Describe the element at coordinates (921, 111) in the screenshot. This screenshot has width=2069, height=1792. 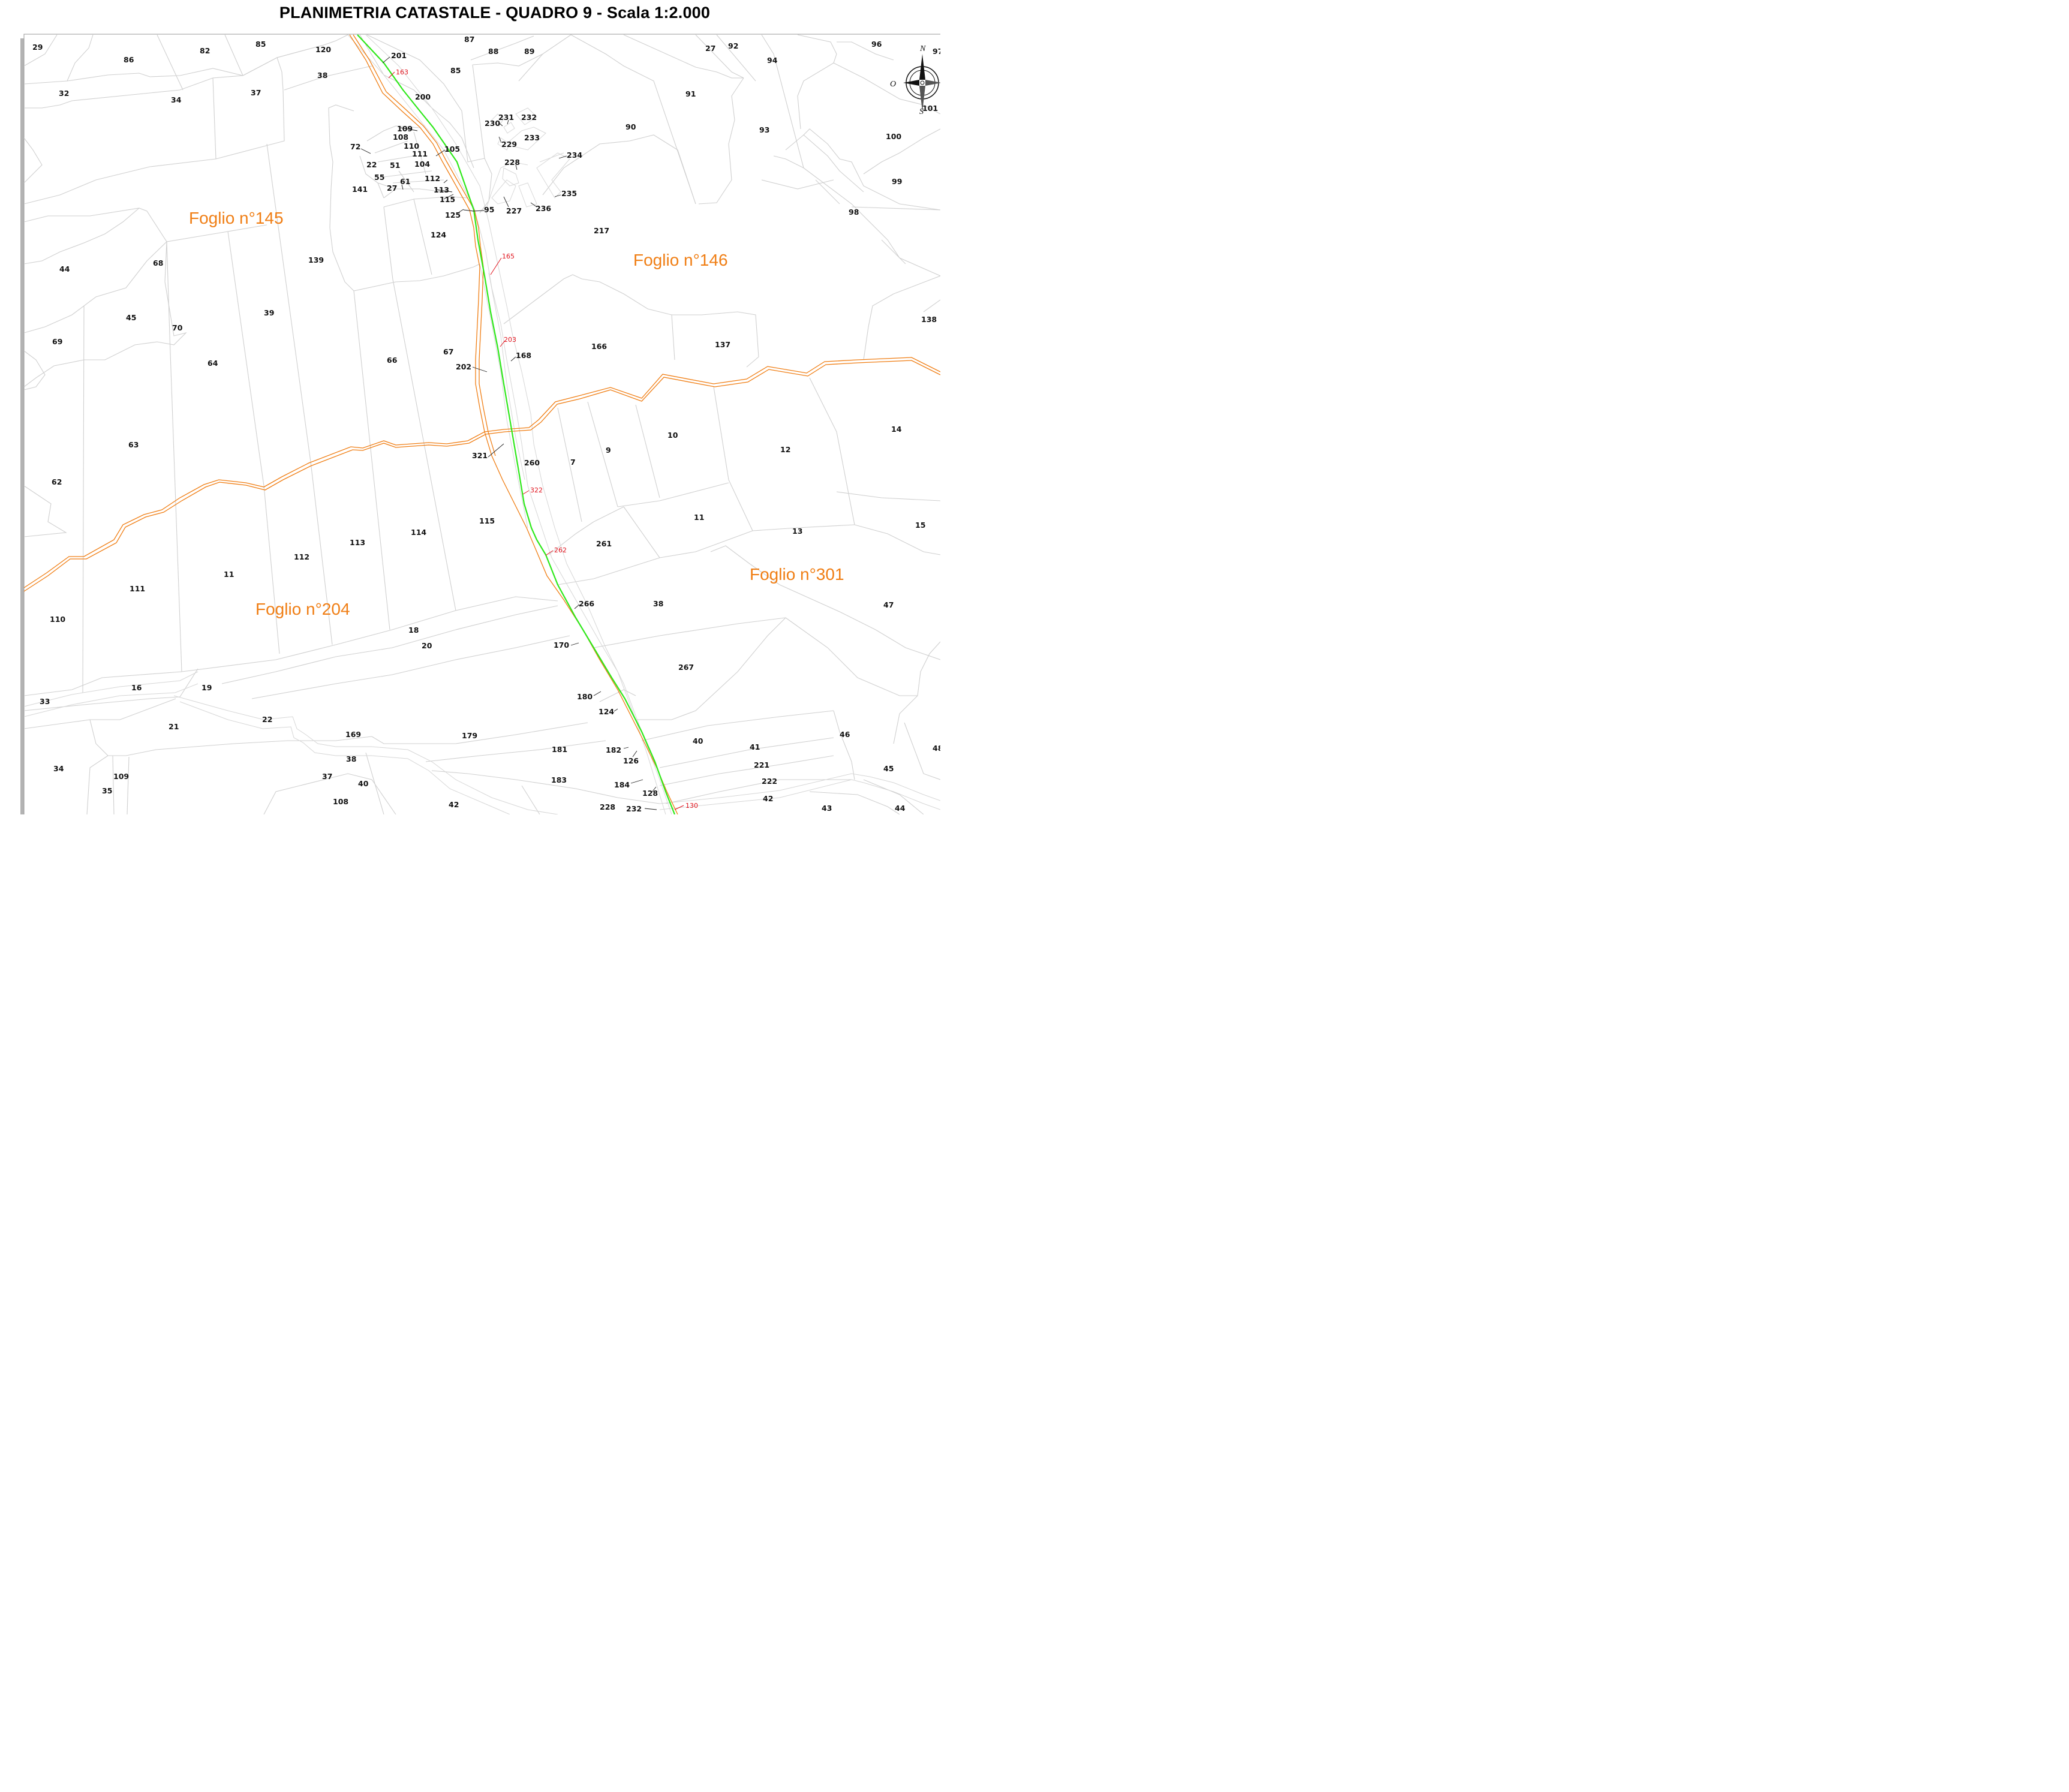
I see `compass-s-label: S` at that location.